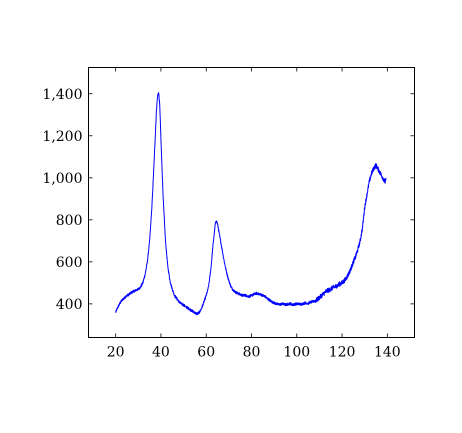 The height and width of the screenshot is (433, 462). What do you see at coordinates (296, 353) in the screenshot?
I see `x-tick-label: 100` at bounding box center [296, 353].